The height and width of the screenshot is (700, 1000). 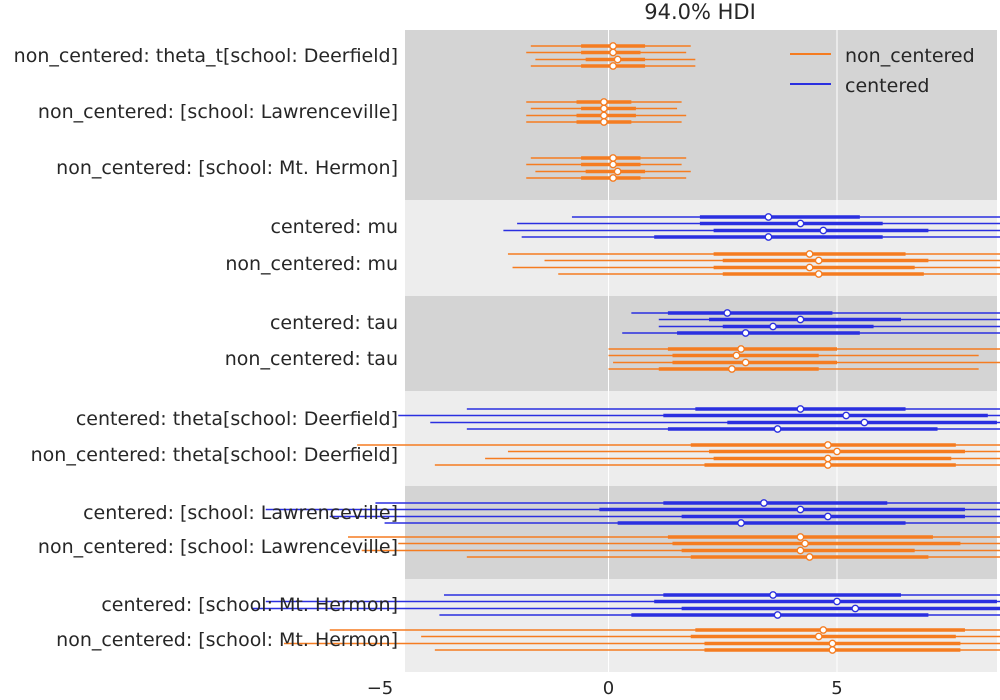 I want to click on parameter-label: centered: [school: Lawrenceville], so click(x=240, y=513).